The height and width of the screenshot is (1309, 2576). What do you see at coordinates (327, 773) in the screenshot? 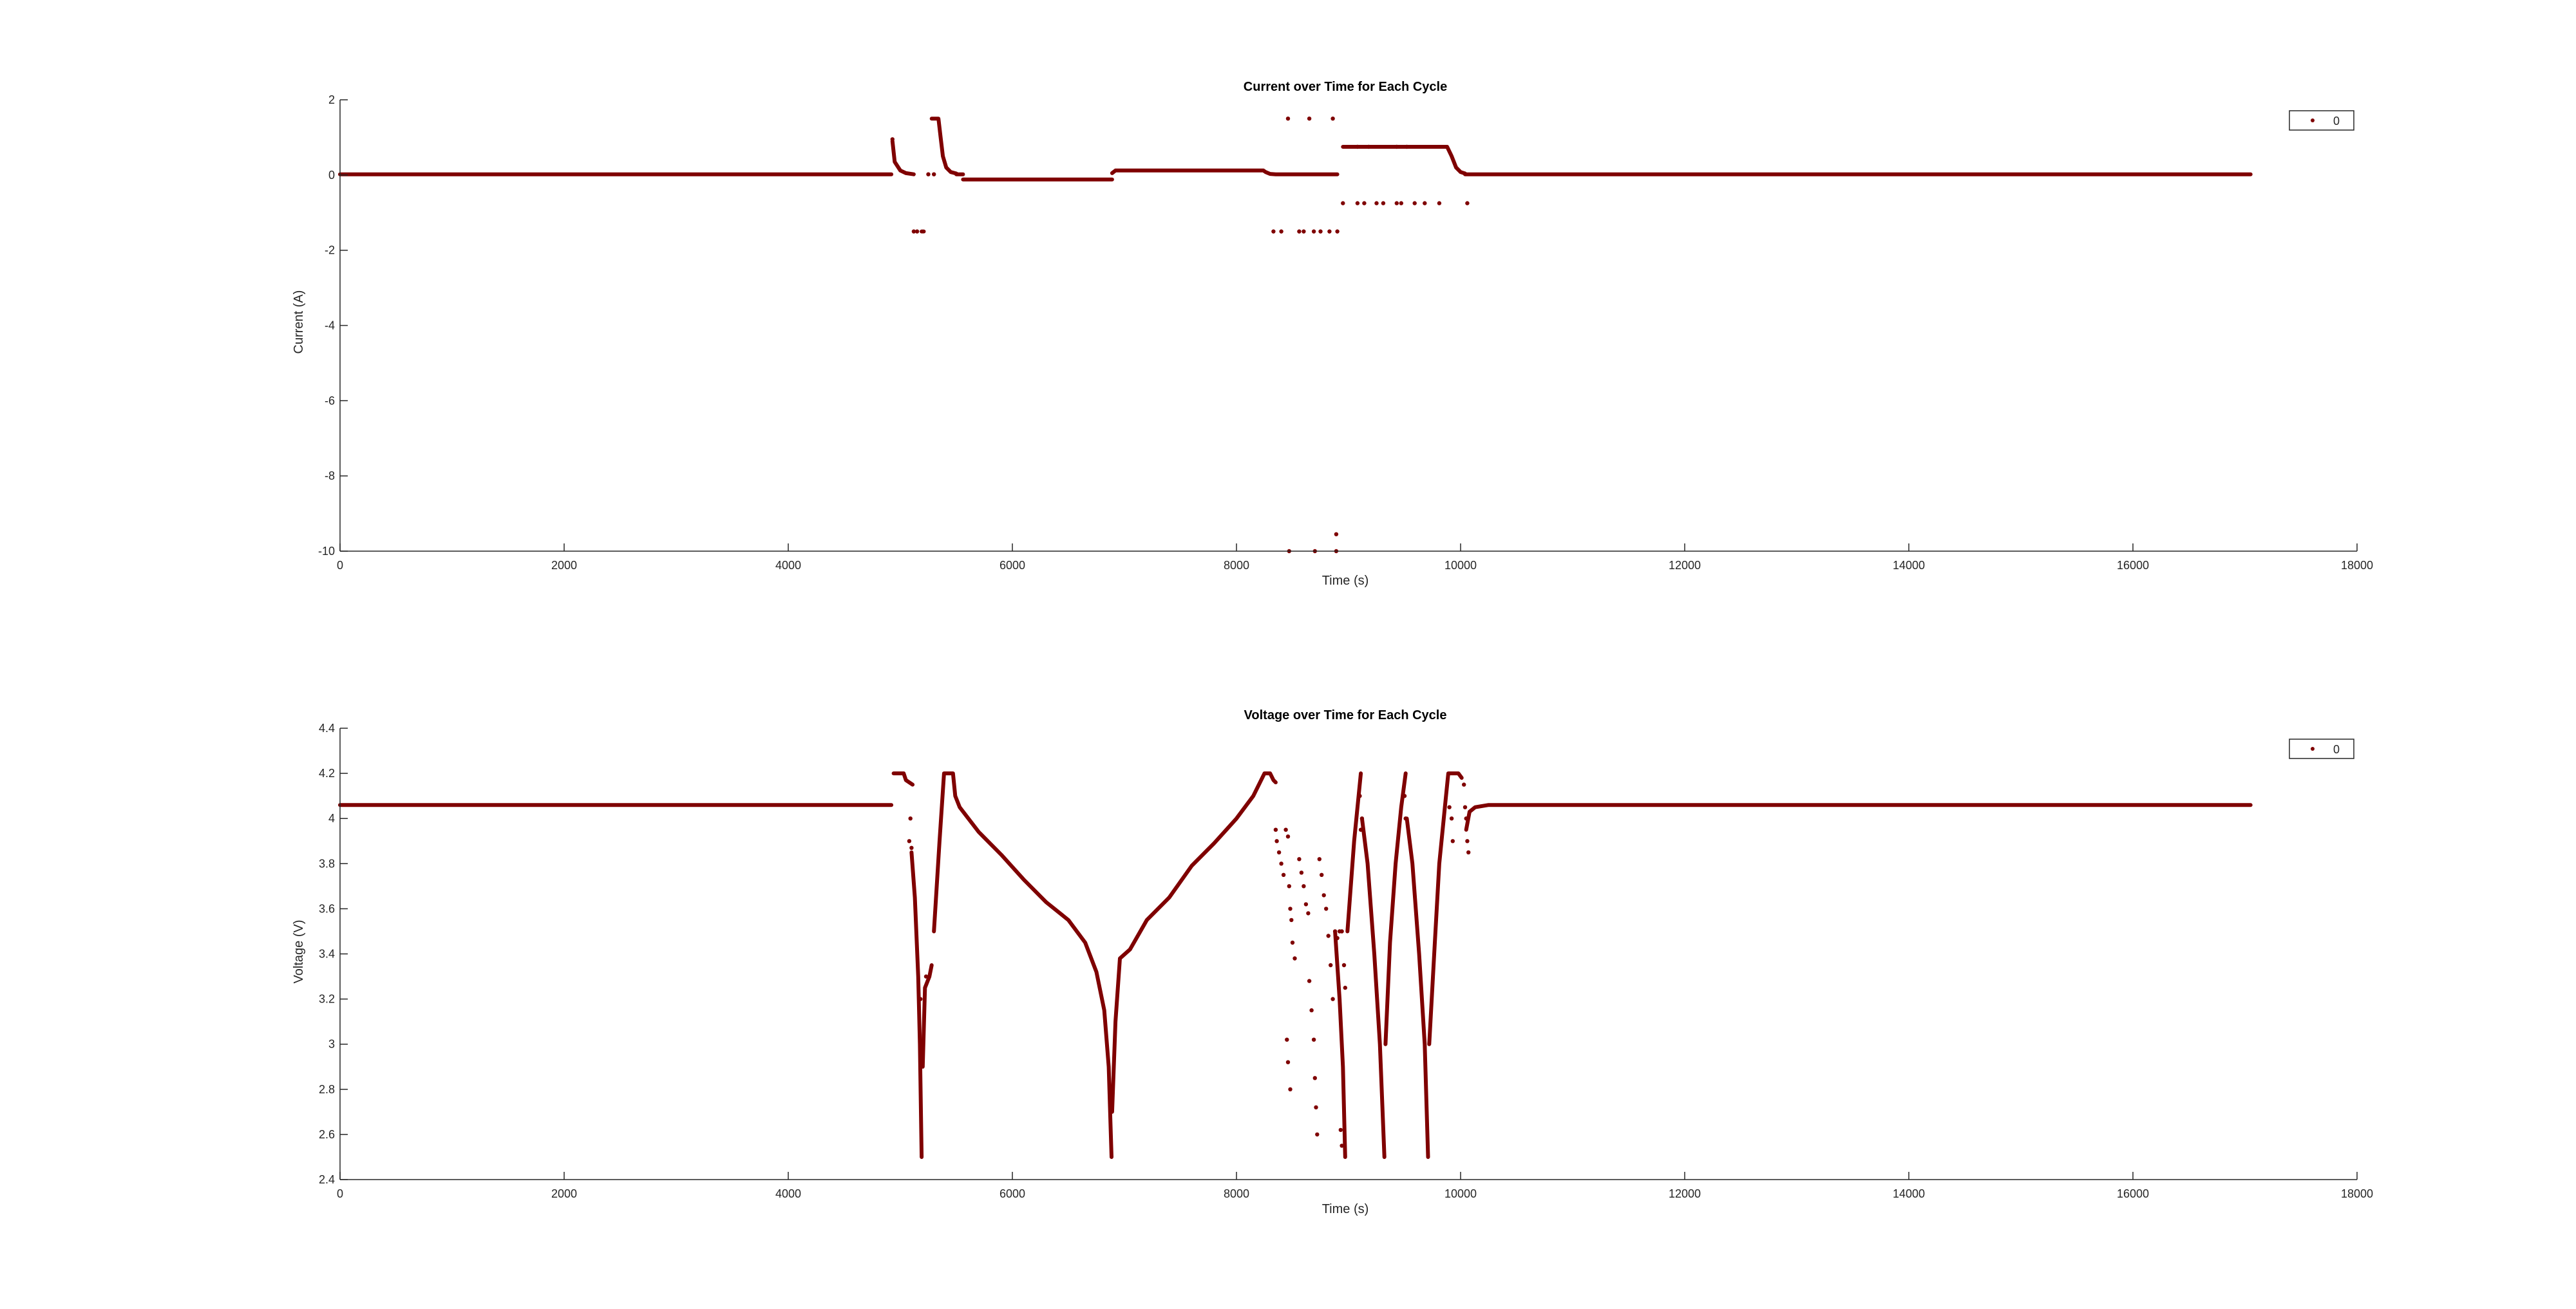
I see `y-tick-label: 4.2` at bounding box center [327, 773].